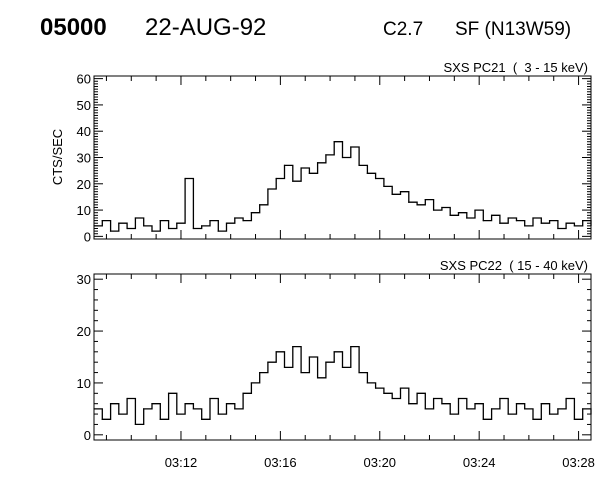 The height and width of the screenshot is (480, 600). I want to click on x-tick-label: 03:16, so click(280, 462).